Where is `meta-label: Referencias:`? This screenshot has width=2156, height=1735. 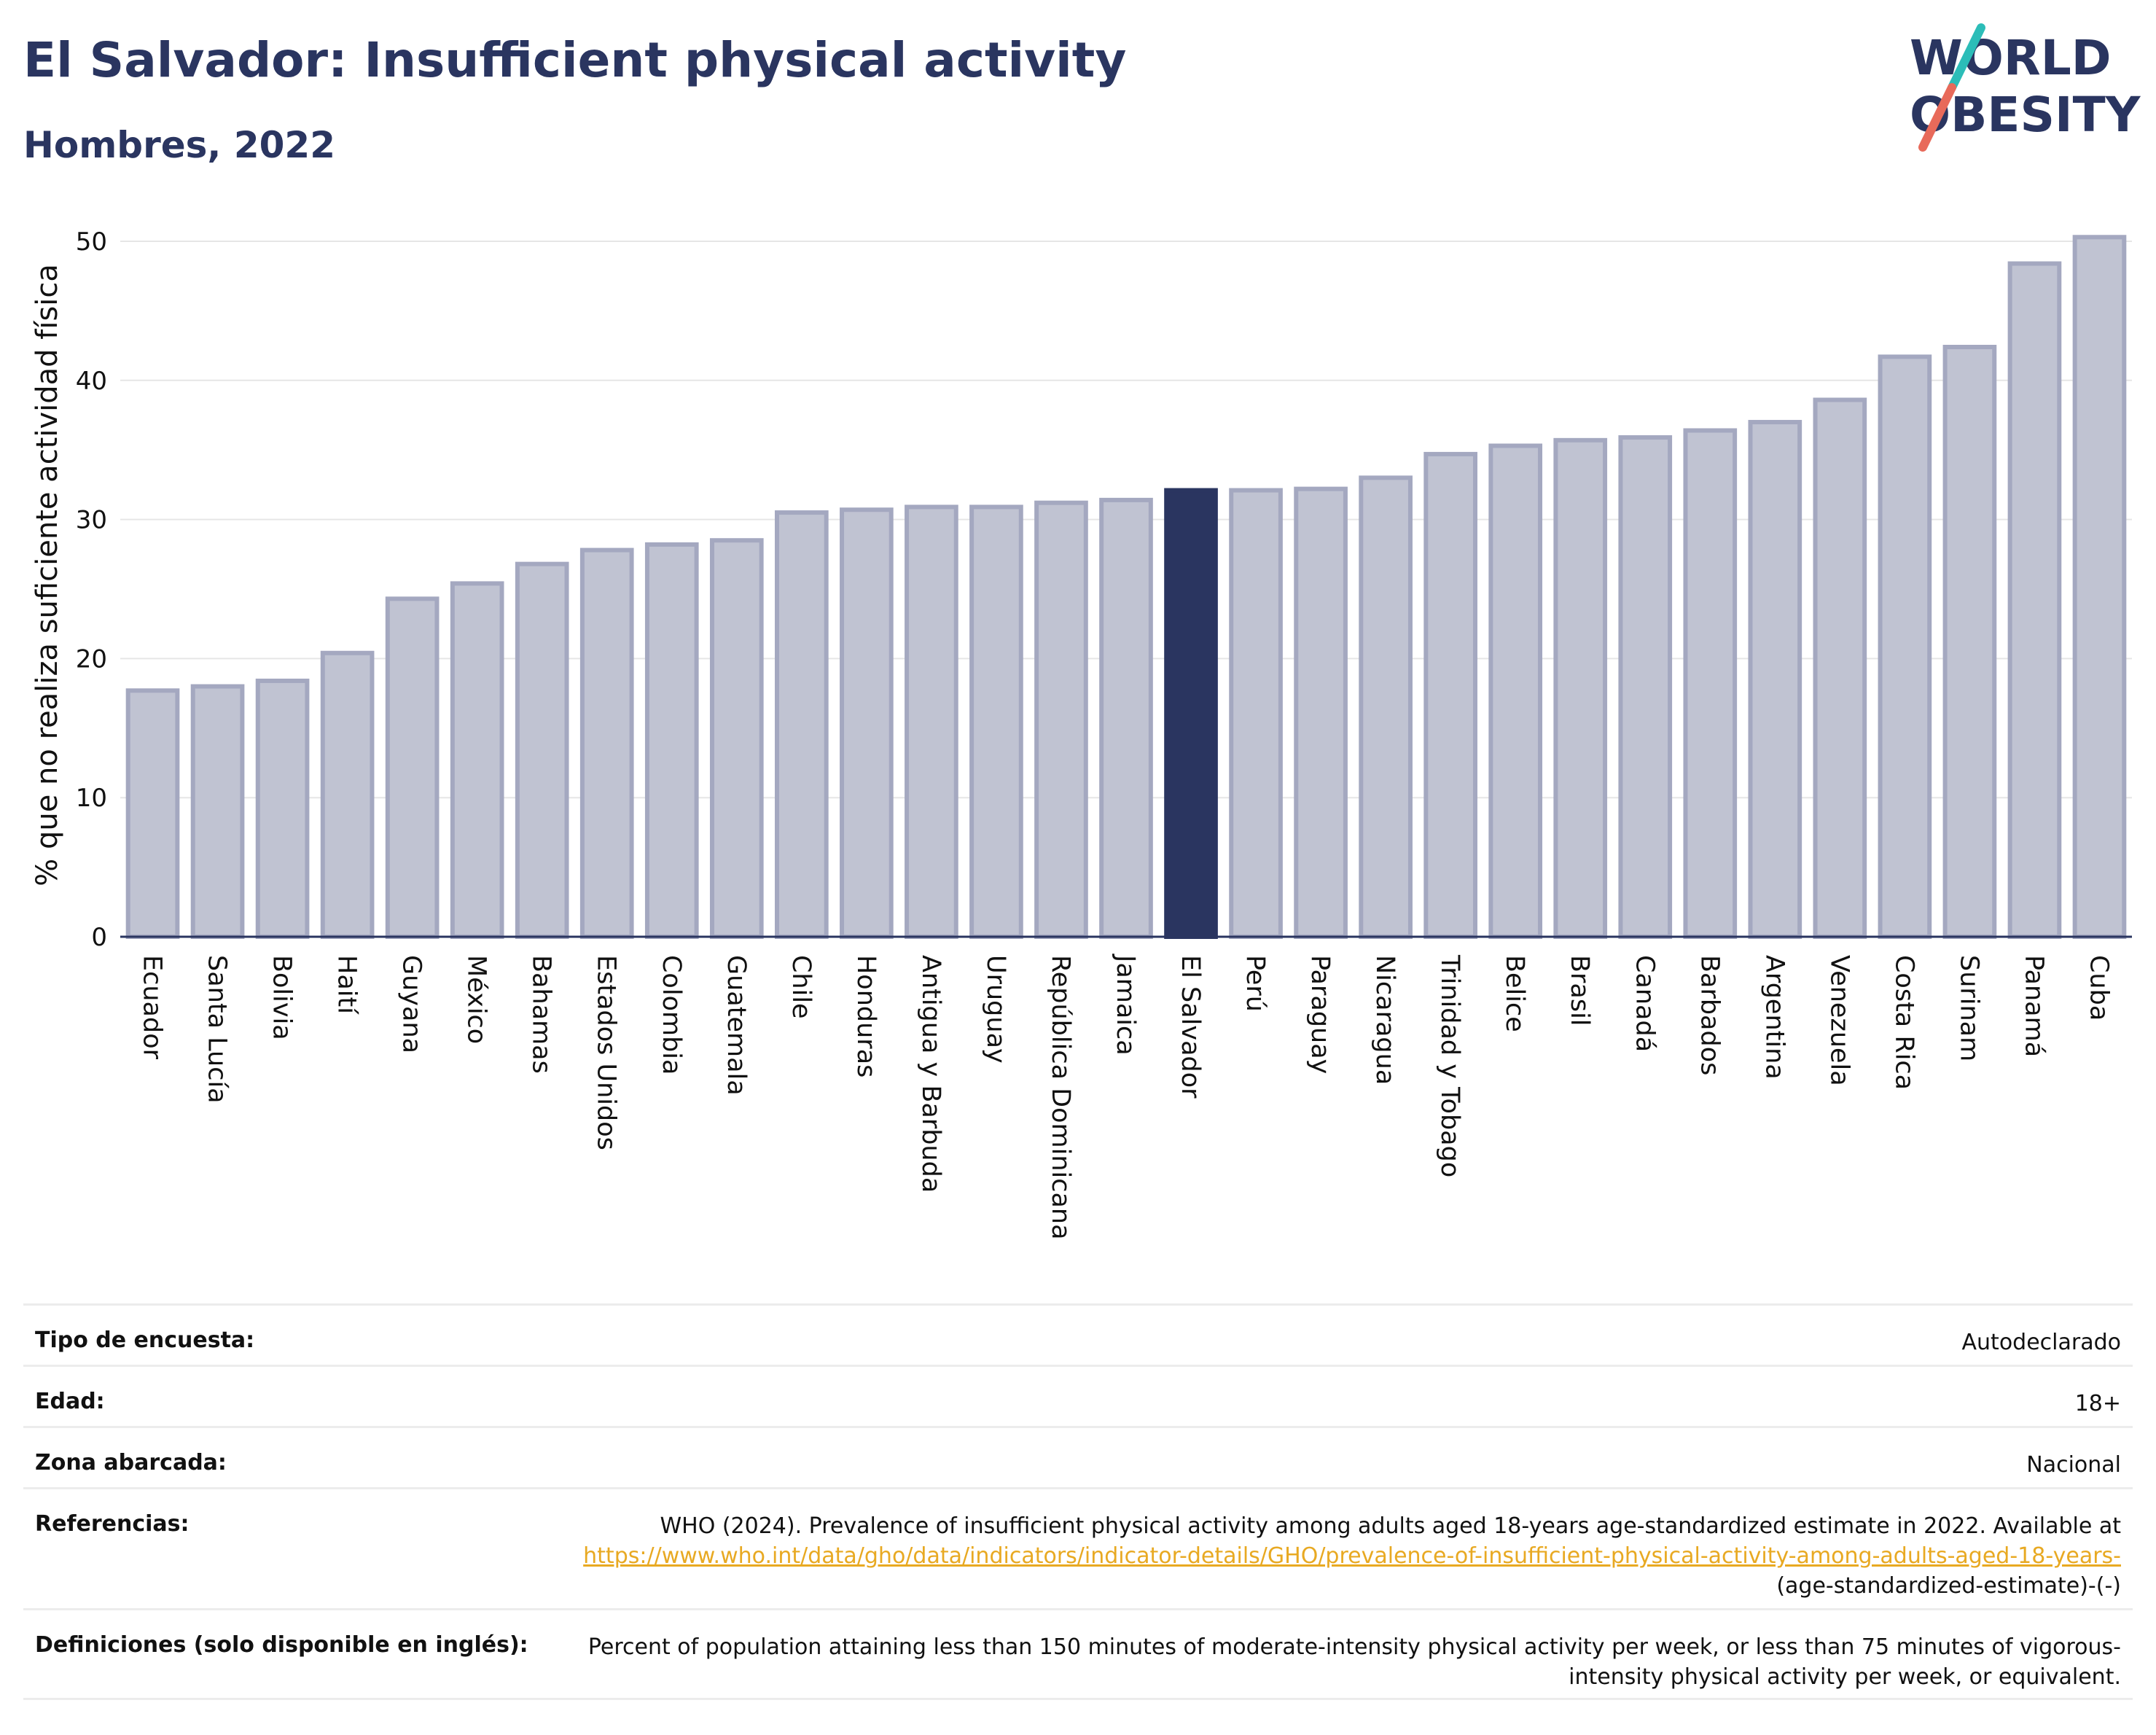 meta-label: Referencias: is located at coordinates (113, 1524).